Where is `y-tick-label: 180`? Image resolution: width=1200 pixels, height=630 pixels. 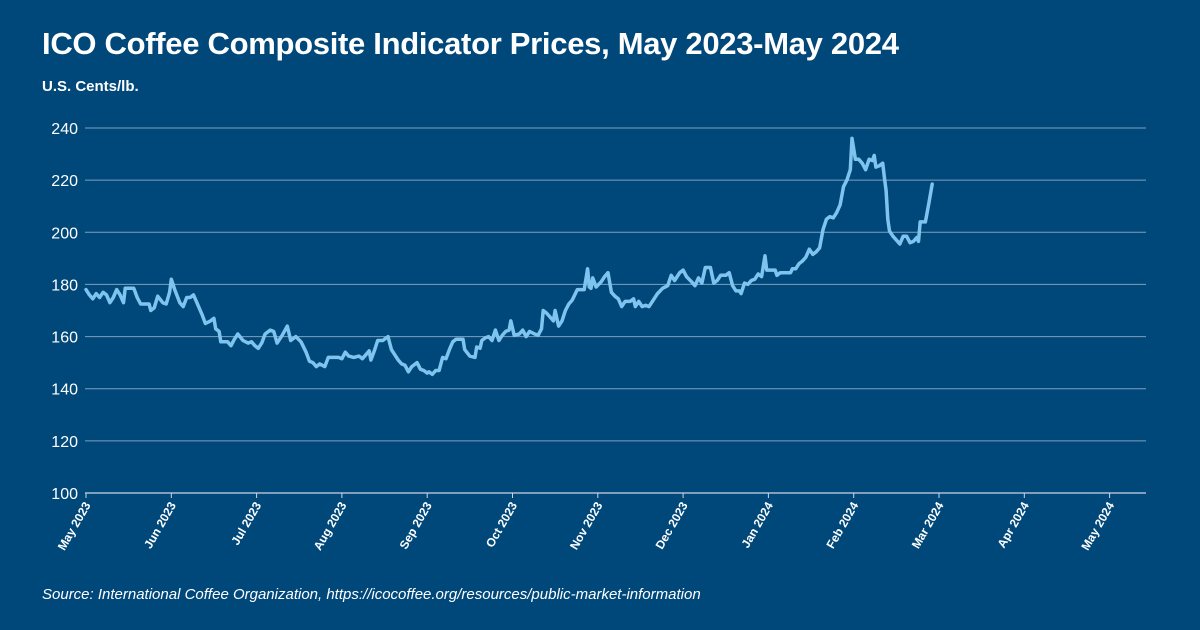 y-tick-label: 180 is located at coordinates (64, 285).